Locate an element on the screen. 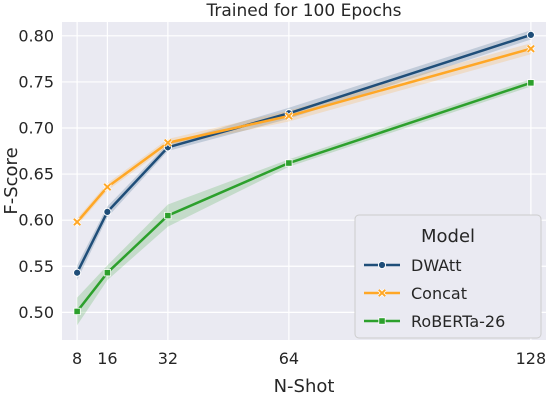 This screenshot has height=400, width=552. y-tick-label: 0.60 is located at coordinates (36, 220).